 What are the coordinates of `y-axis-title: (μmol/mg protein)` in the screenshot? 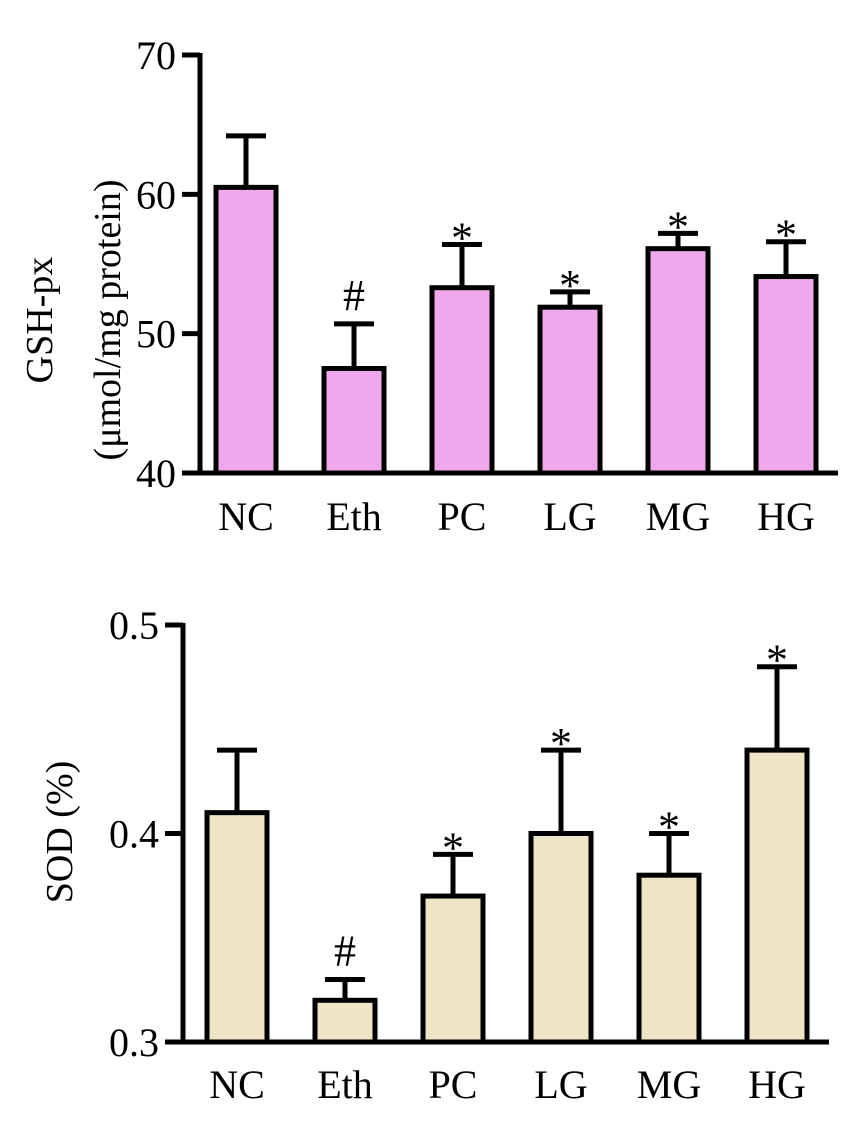 It's located at (108, 319).